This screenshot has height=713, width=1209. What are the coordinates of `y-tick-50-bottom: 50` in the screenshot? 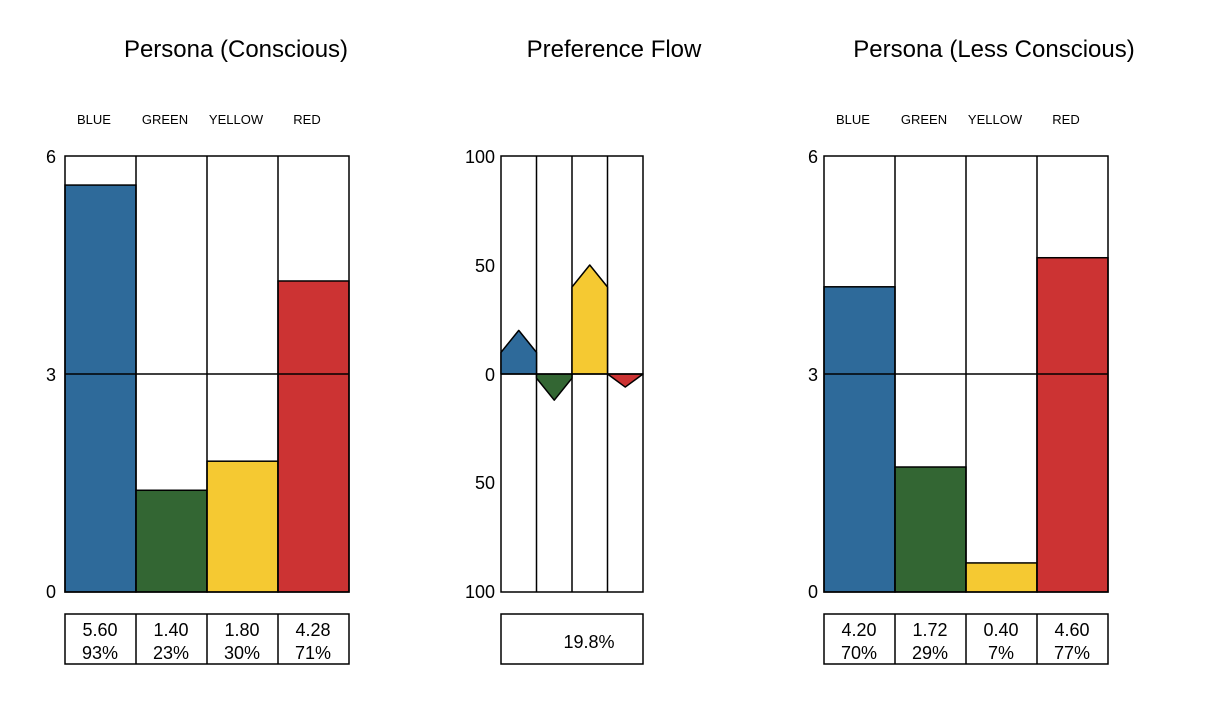 It's located at (485, 483).